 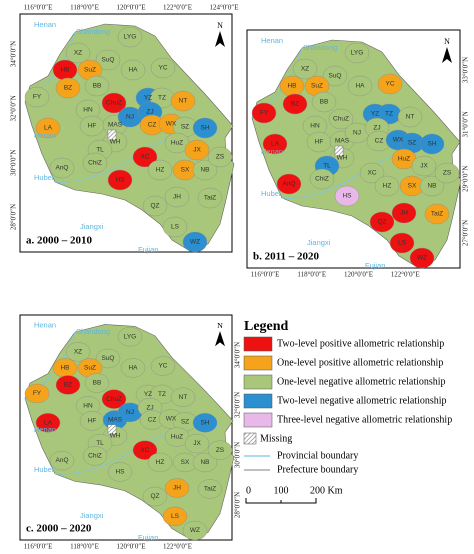 What do you see at coordinates (238, 355) in the screenshot?
I see `latitude-label: 34°0′0″N` at bounding box center [238, 355].